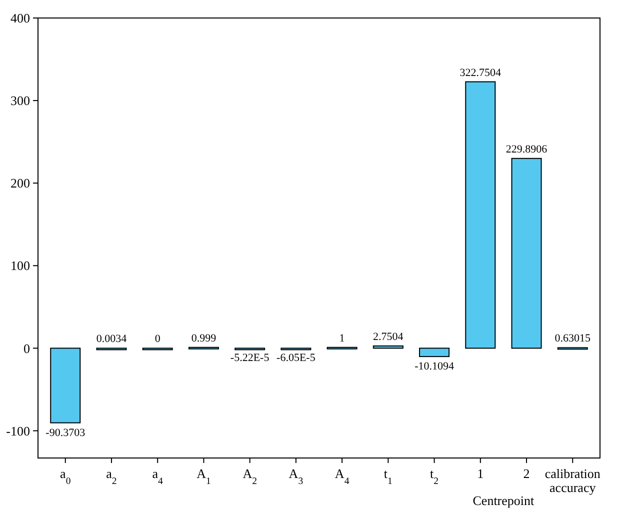  I want to click on data-label: 0.0034, so click(112, 339).